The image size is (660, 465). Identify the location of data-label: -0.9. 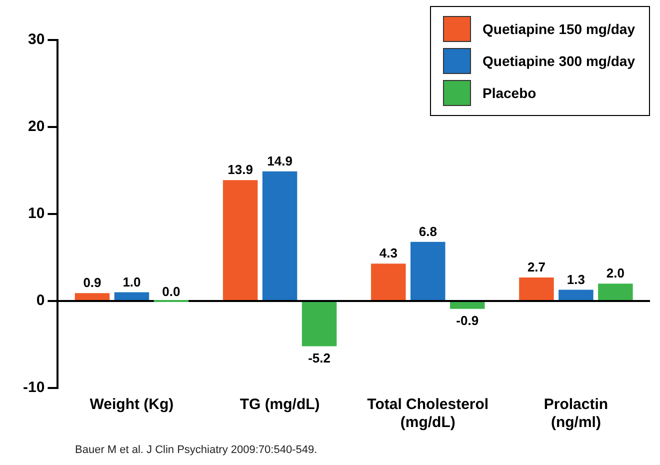
(467, 320).